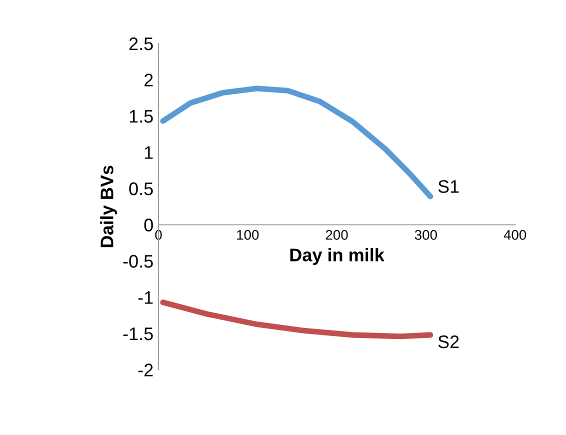  What do you see at coordinates (108, 207) in the screenshot?
I see `y-axis-title: Daily BVs` at bounding box center [108, 207].